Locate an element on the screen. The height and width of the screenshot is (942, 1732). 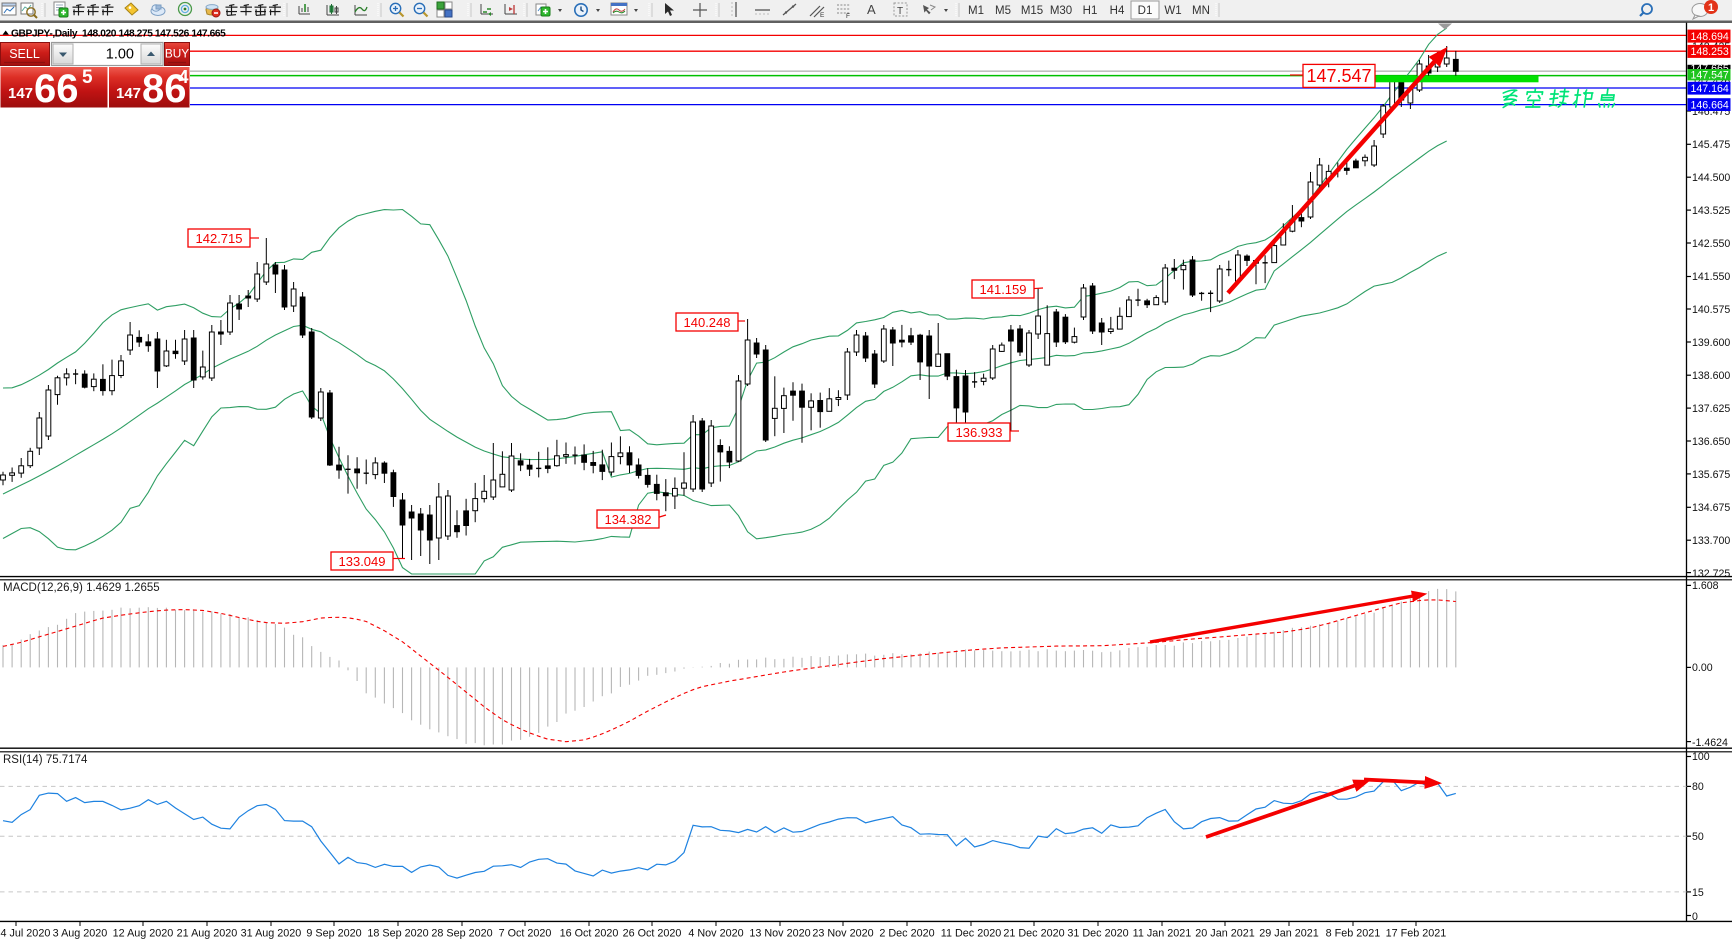
svg-text: 13 Nov 2020 is located at coordinates (779, 934).